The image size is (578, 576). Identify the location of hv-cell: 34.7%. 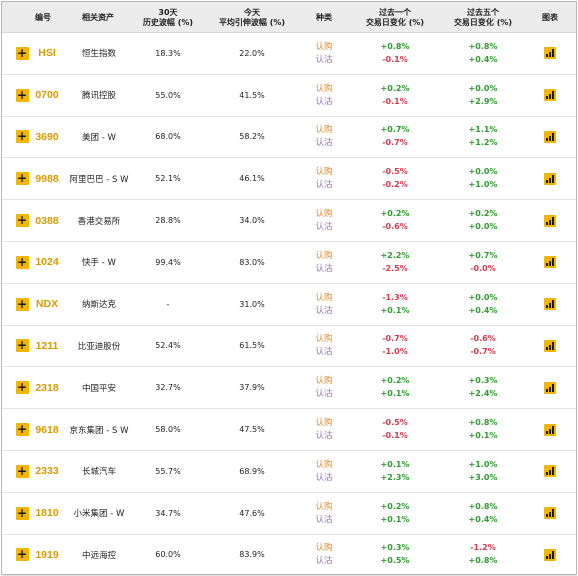
(168, 513).